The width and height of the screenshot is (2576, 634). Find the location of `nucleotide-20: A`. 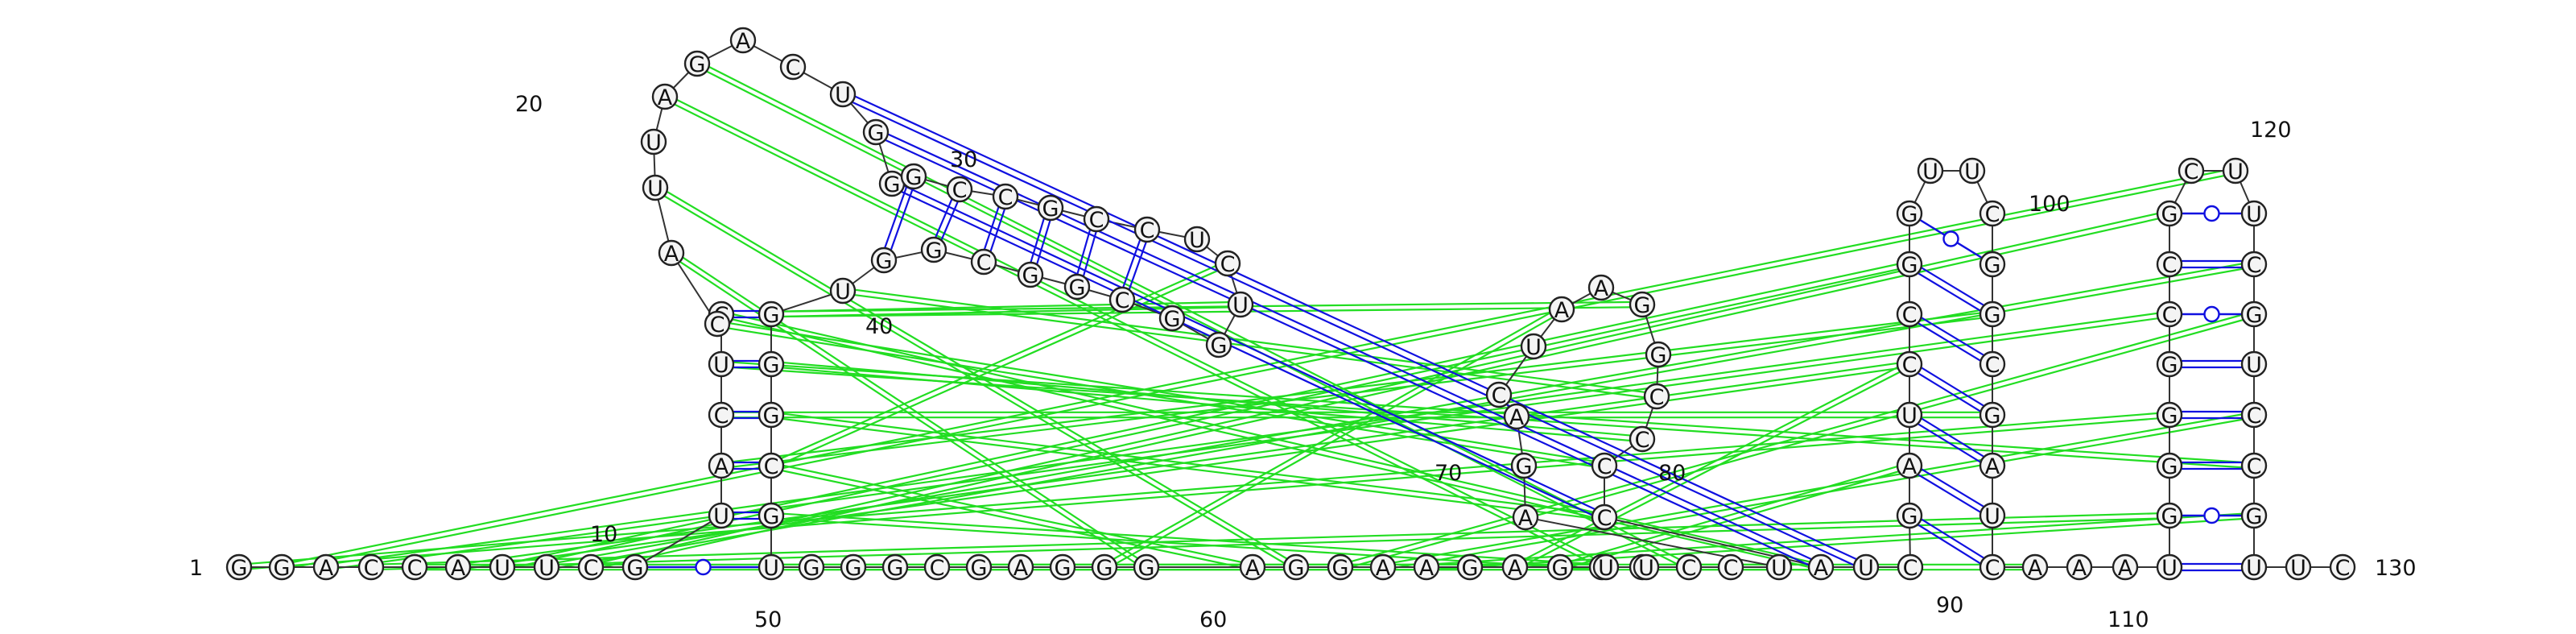

nucleotide-20: A is located at coordinates (665, 96).